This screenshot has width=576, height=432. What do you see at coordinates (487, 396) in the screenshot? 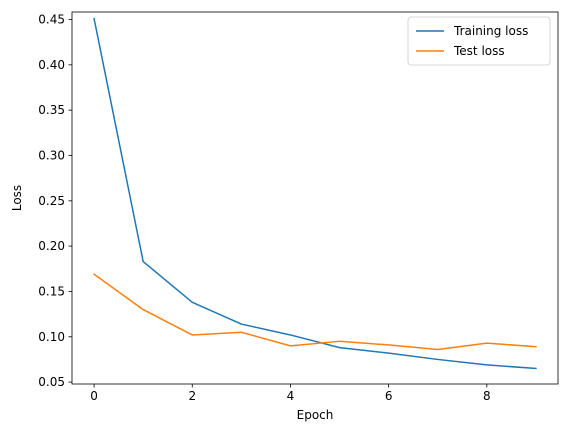
I see `x-tick-label: 8` at bounding box center [487, 396].